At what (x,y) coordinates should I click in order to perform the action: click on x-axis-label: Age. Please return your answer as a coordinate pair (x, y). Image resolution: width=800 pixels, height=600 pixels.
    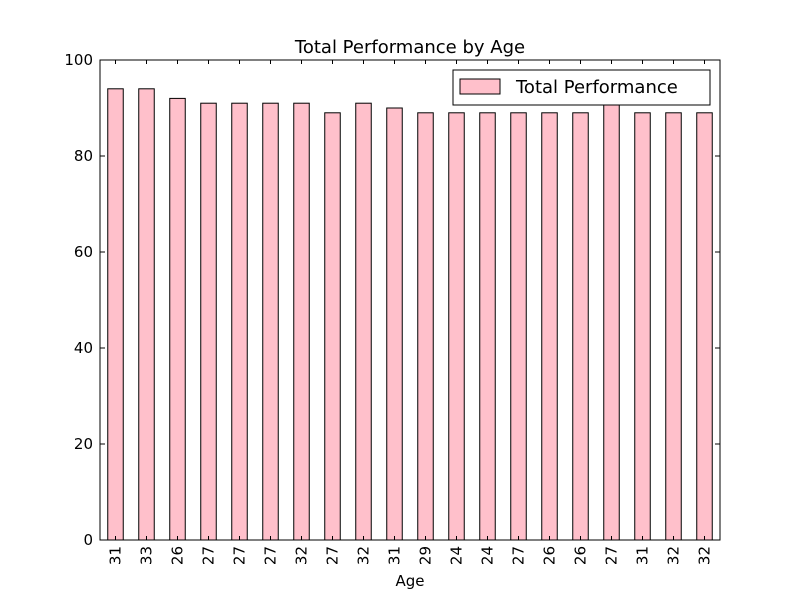
    Looking at the image, I should click on (409, 581).